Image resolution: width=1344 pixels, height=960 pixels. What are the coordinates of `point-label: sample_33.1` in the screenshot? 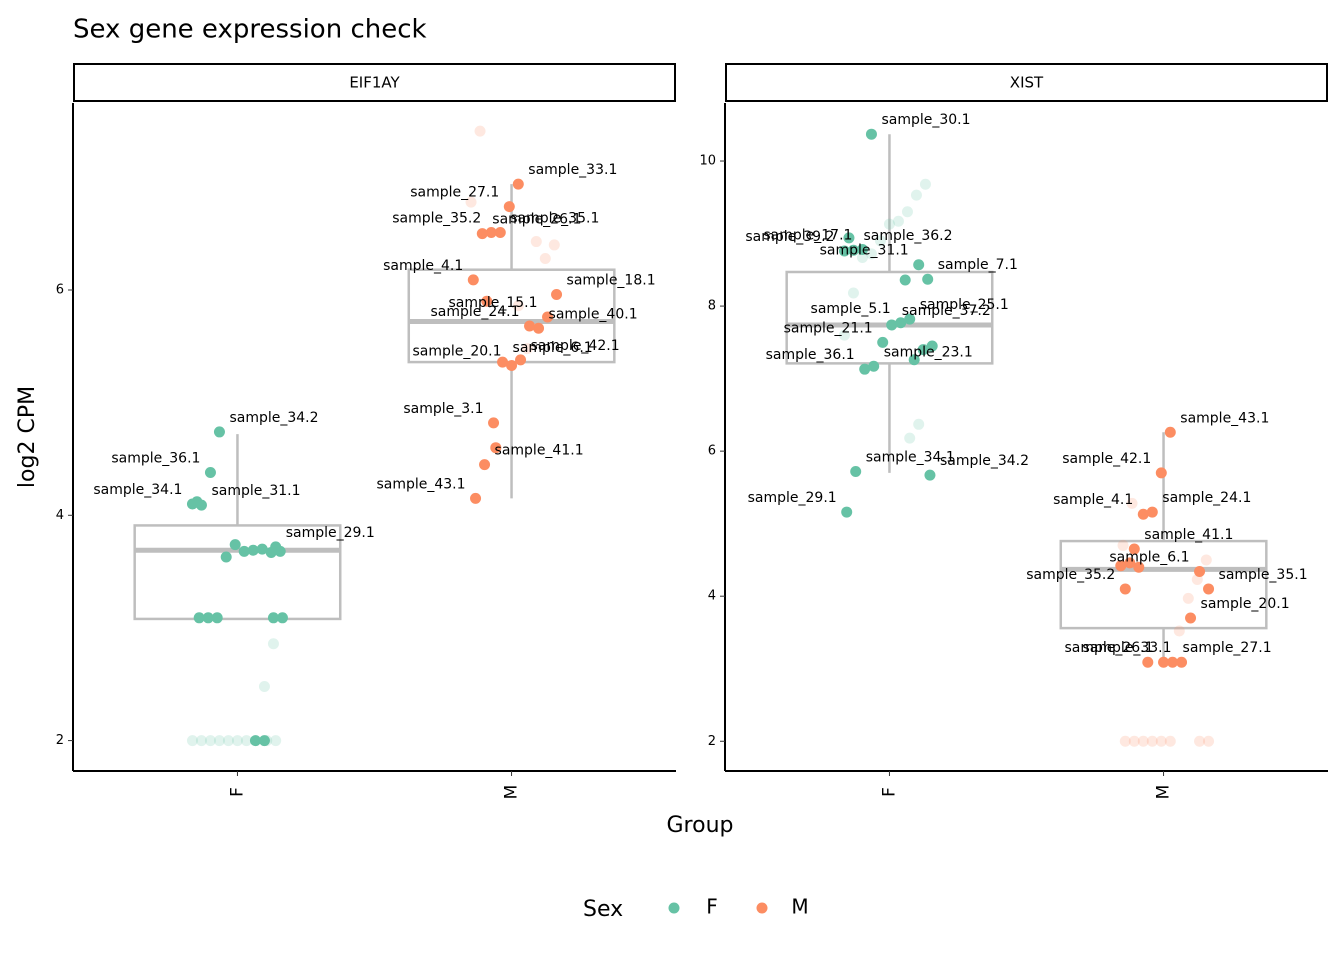 It's located at (1126, 648).